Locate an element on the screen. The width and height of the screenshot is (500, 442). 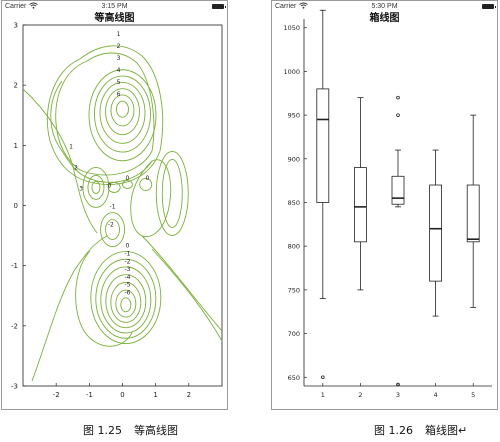
contour-label: -2 is located at coordinates (111, 225).